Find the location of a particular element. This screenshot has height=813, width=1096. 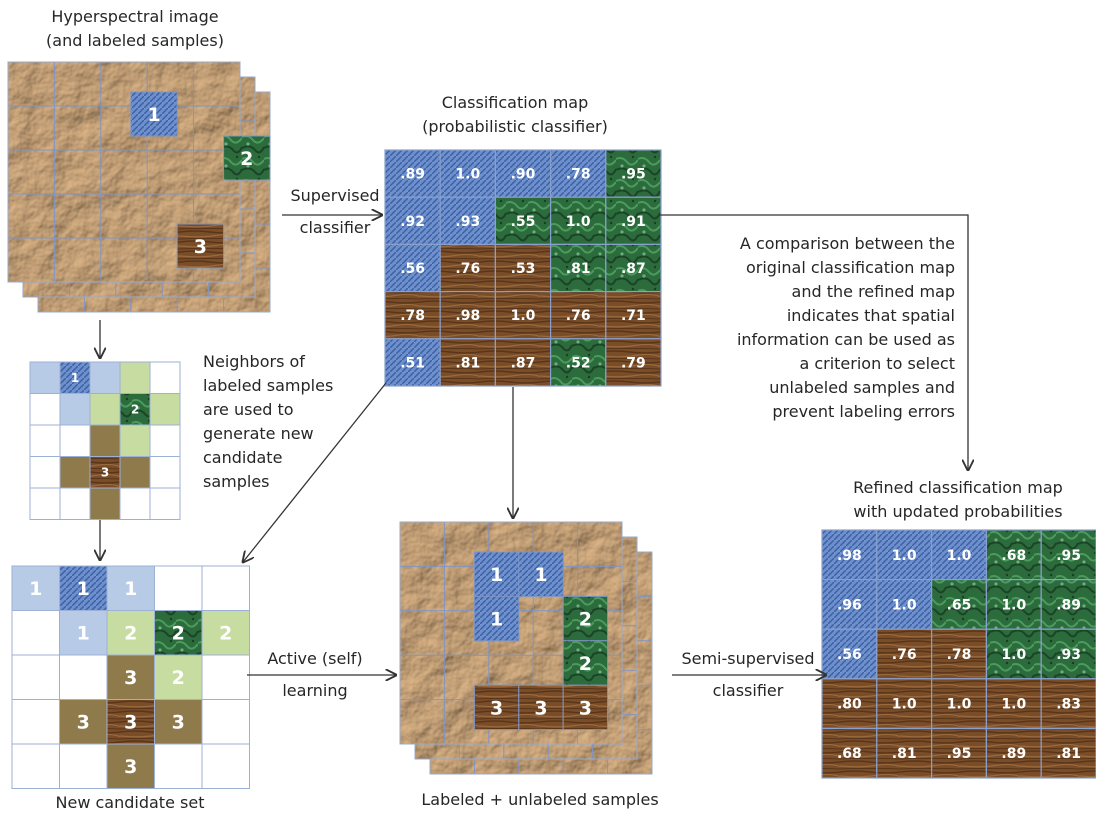

comparison-caption-line-4: indicates that spatial is located at coordinates (871, 315).